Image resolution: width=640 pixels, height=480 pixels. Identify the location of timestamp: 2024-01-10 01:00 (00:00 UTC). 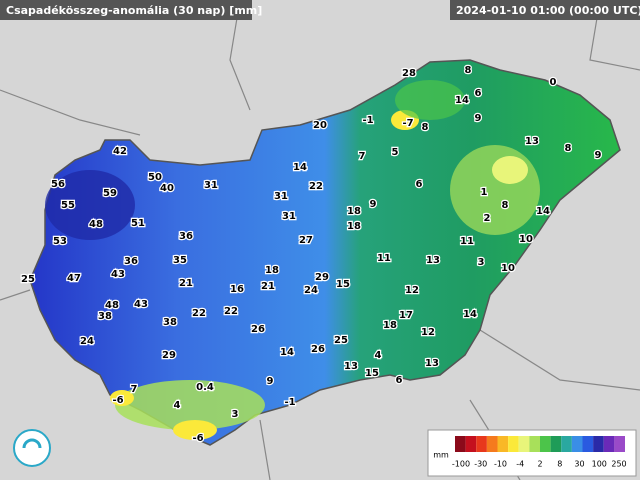
(548, 10).